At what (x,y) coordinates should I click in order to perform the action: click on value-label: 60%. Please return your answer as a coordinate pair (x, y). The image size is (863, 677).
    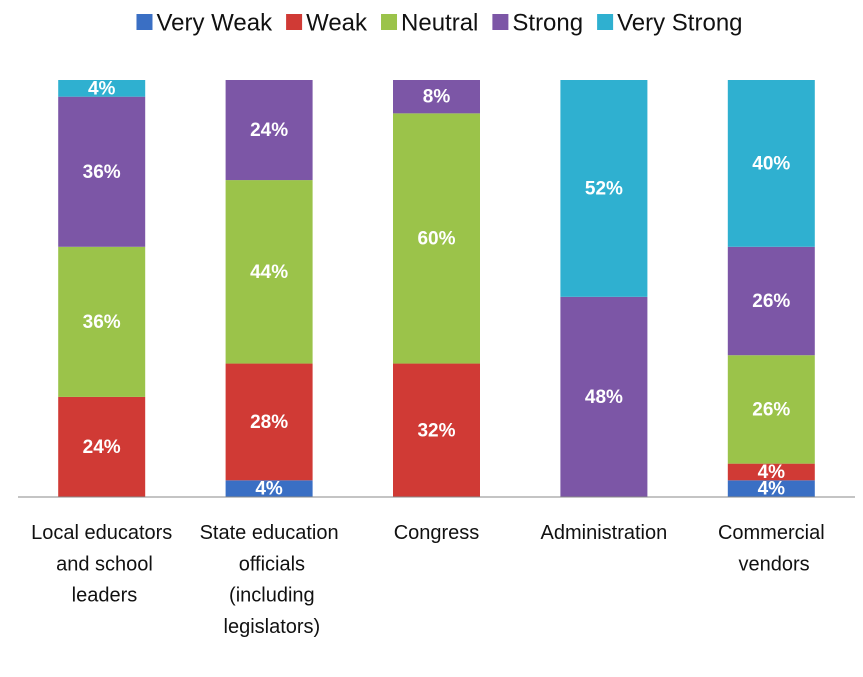
    Looking at the image, I should click on (436, 238).